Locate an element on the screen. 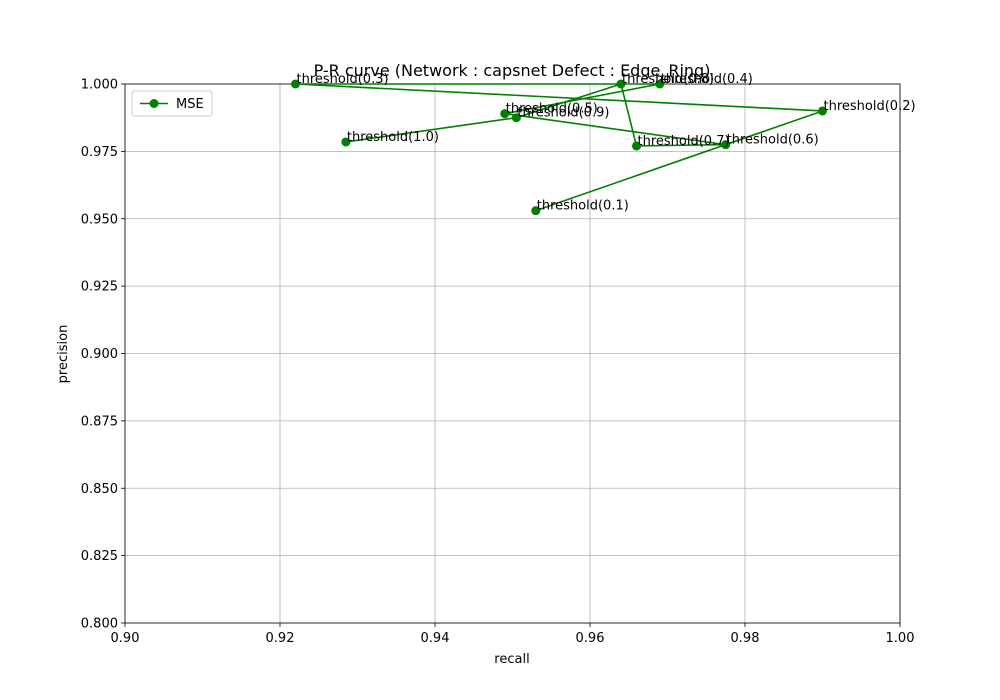 This screenshot has height=700, width=1000. series-line is located at coordinates (559, 147).